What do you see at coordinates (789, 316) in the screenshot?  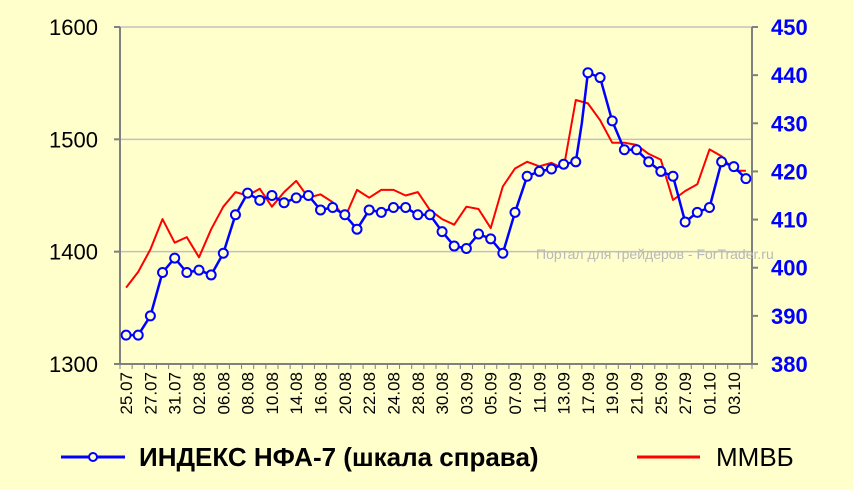 I see `right-tick-label: 390` at bounding box center [789, 316].